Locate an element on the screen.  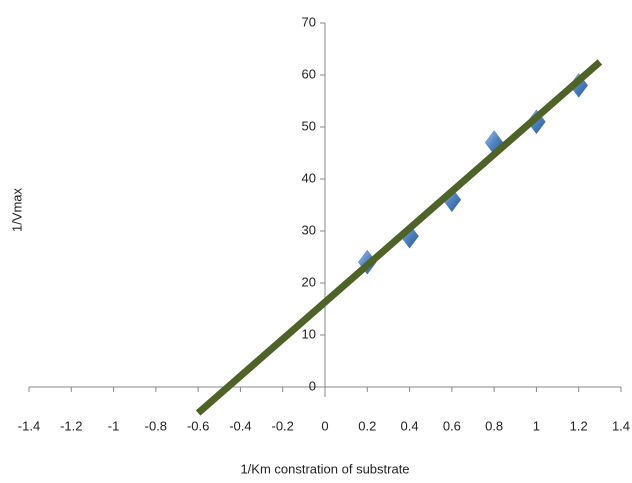
x-tick-label: -0.4 is located at coordinates (240, 425).